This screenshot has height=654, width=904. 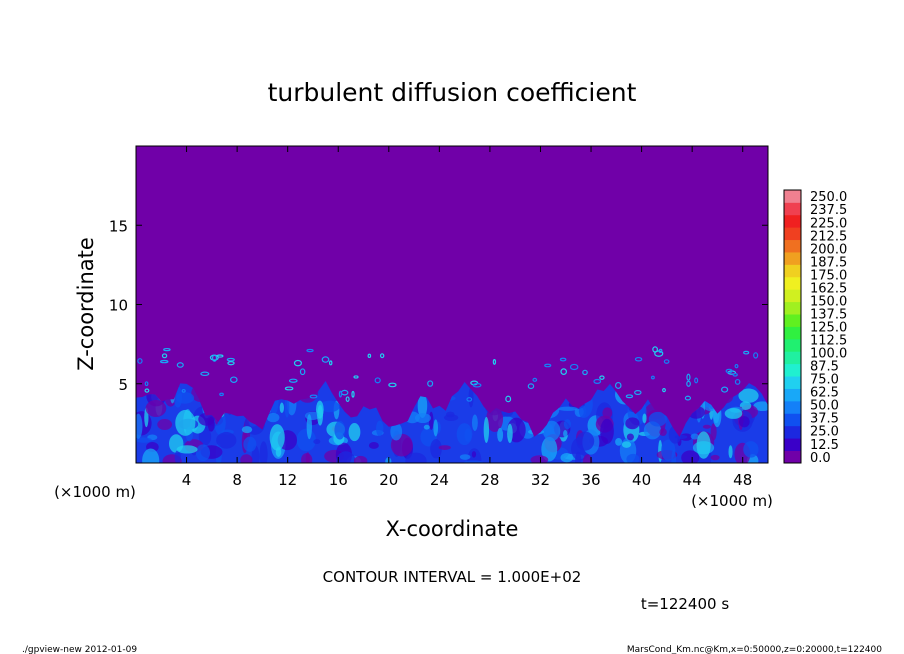 What do you see at coordinates (685, 604) in the screenshot?
I see `time-label: t=122400 s` at bounding box center [685, 604].